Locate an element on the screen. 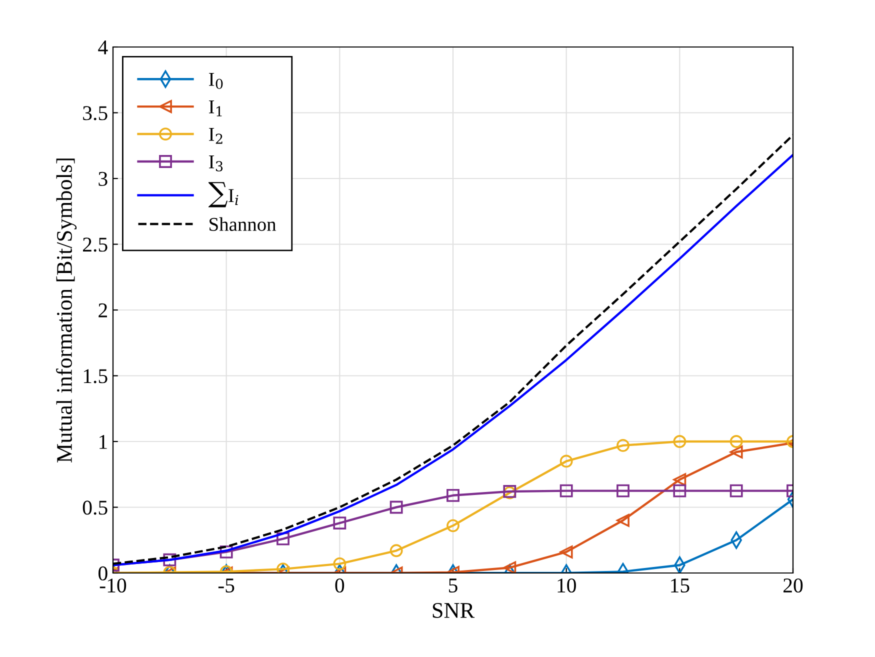  x-tick-label: 0 is located at coordinates (339, 585).